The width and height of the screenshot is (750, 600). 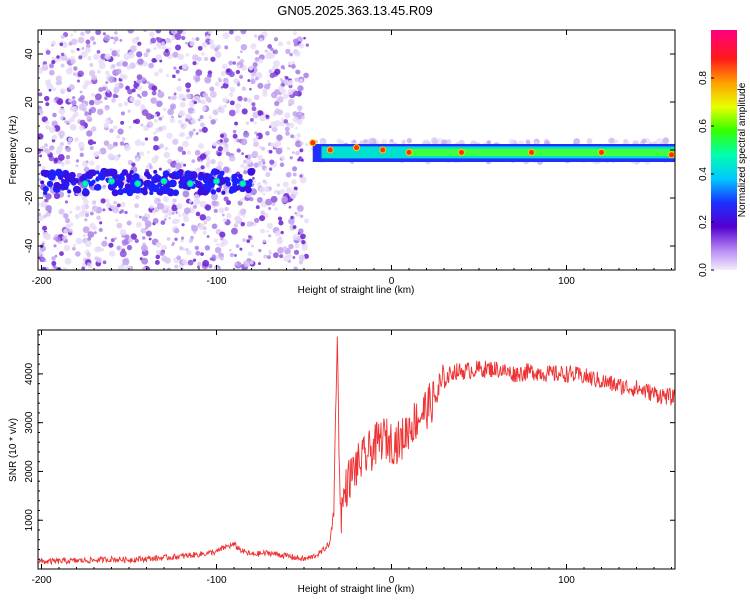 What do you see at coordinates (164, 181) in the screenshot?
I see `ridge-point` at bounding box center [164, 181].